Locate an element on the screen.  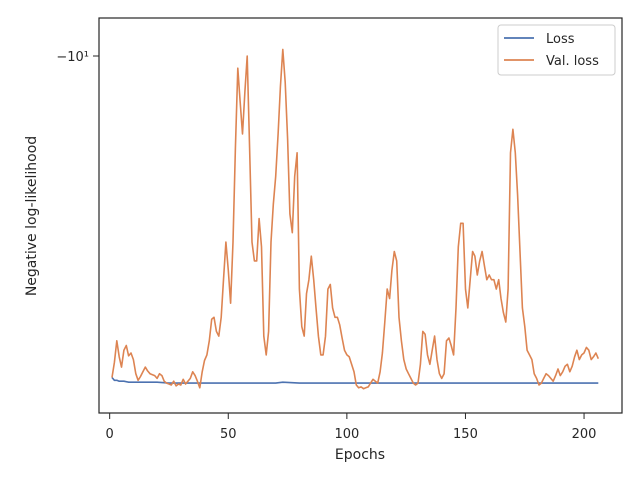
x-axis-ticks: 0 50 100 150 200 is located at coordinates (351, 427).